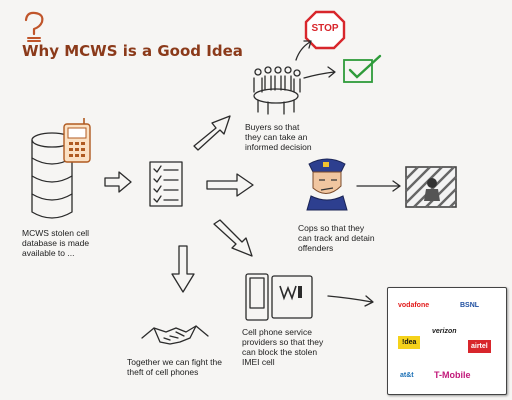  Describe the element at coordinates (479, 346) in the screenshot. I see `airtel-logo: airtel` at that location.